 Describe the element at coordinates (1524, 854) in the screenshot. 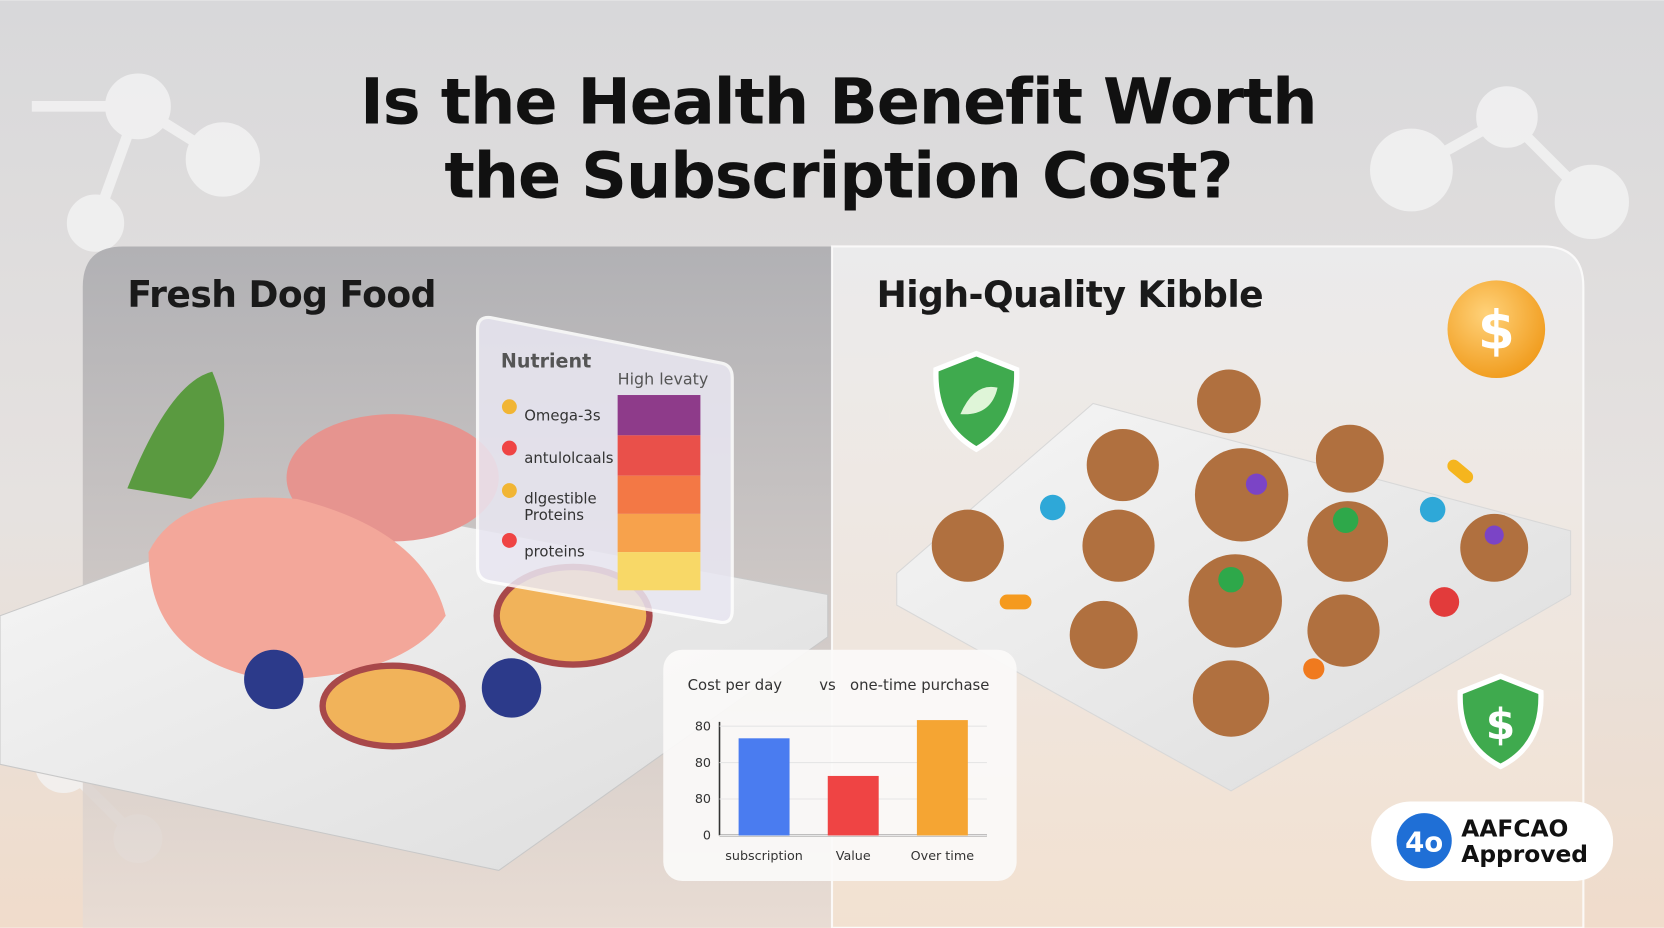

I see `badge-text: Approved` at that location.